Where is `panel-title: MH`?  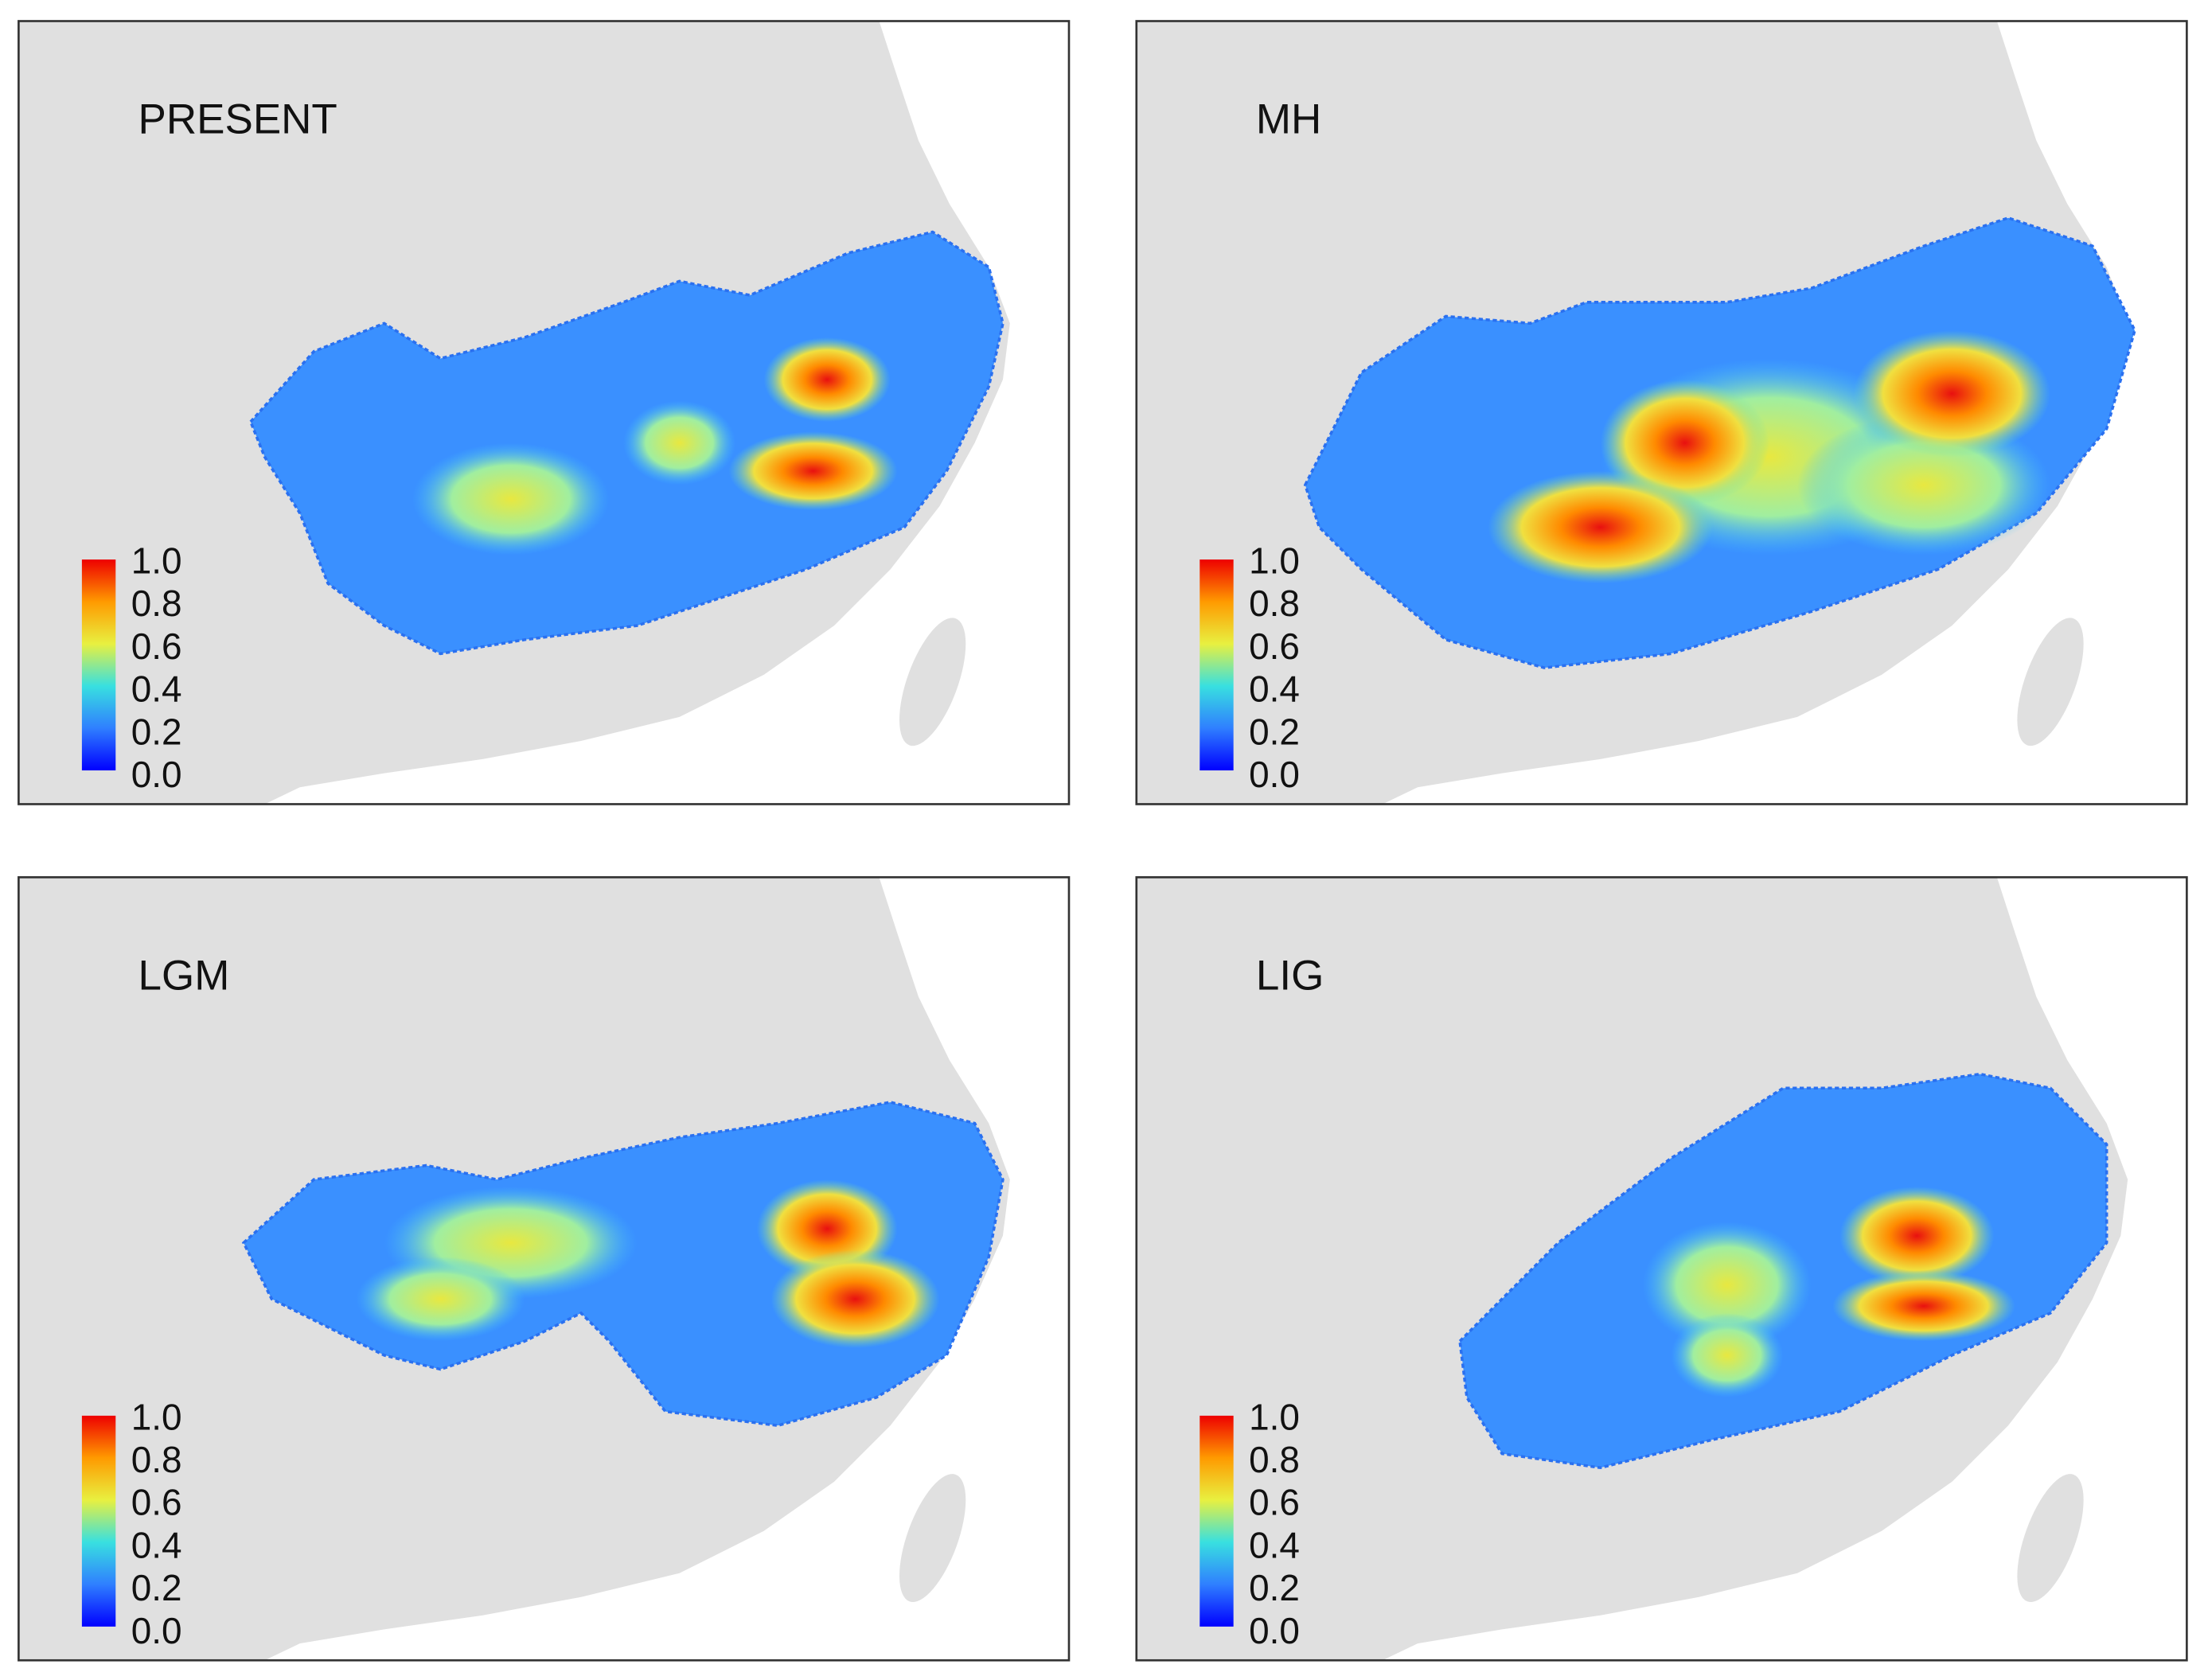
panel-title: MH is located at coordinates (1288, 119).